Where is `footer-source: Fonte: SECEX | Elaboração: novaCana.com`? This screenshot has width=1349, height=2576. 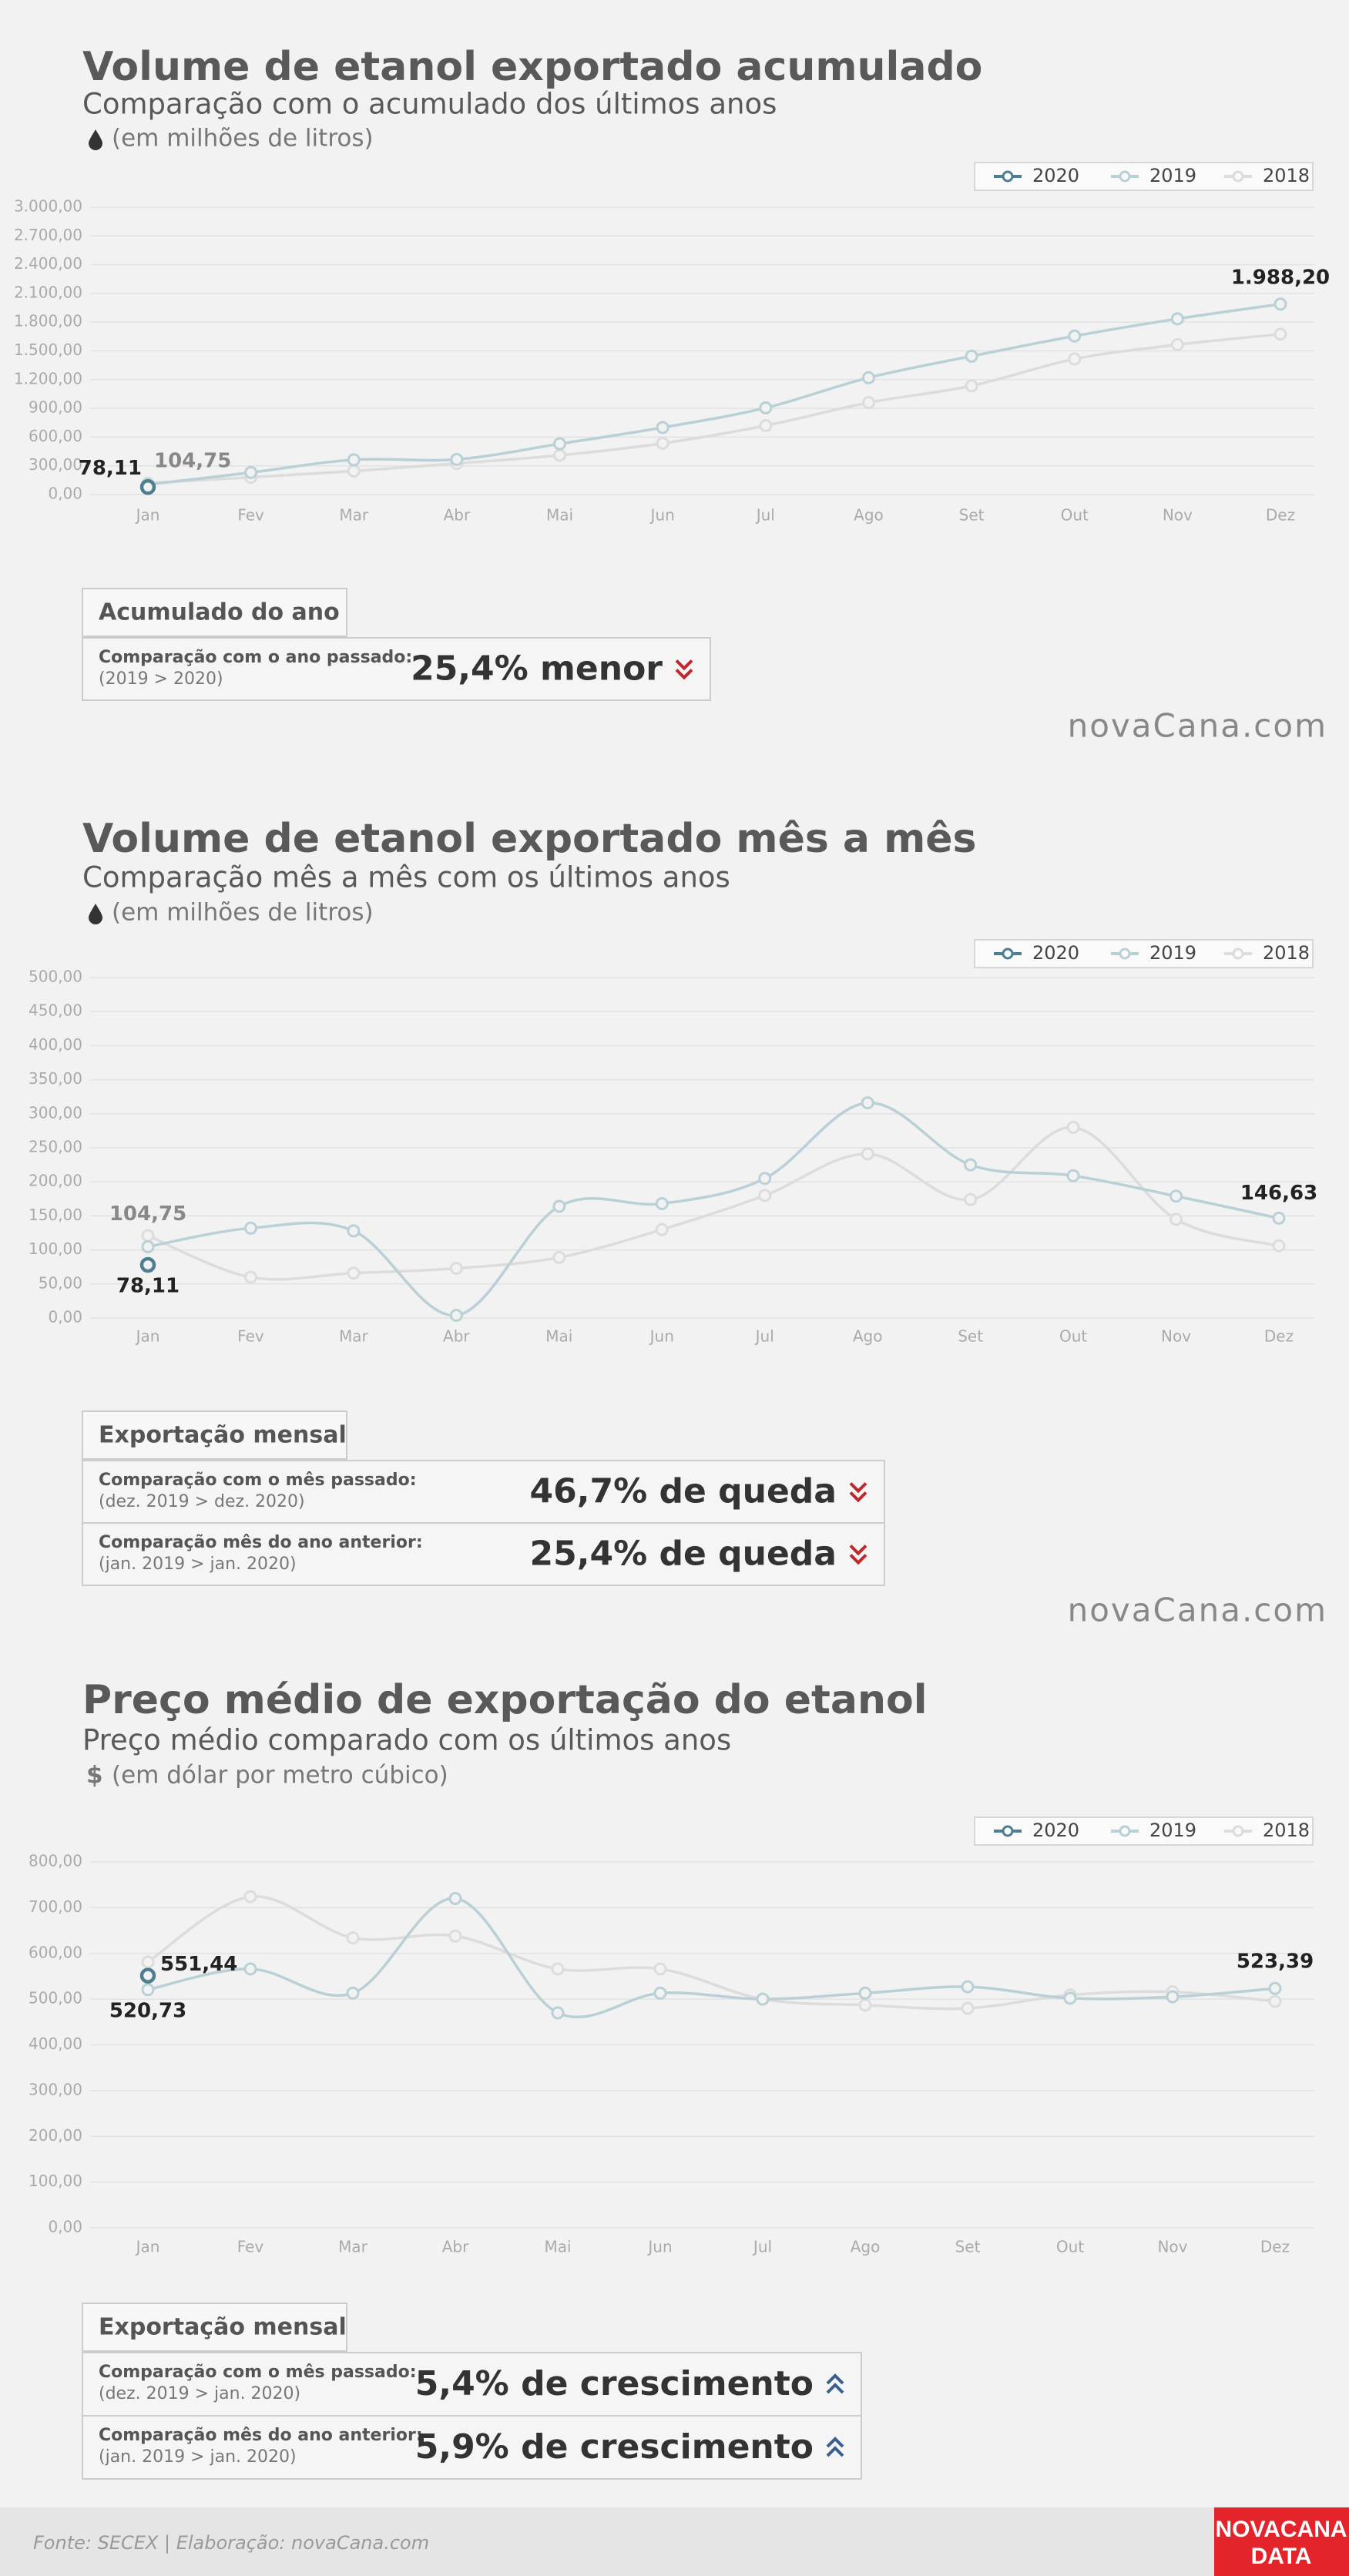
footer-source: Fonte: SECEX | Elaboração: novaCana.com is located at coordinates (231, 2543).